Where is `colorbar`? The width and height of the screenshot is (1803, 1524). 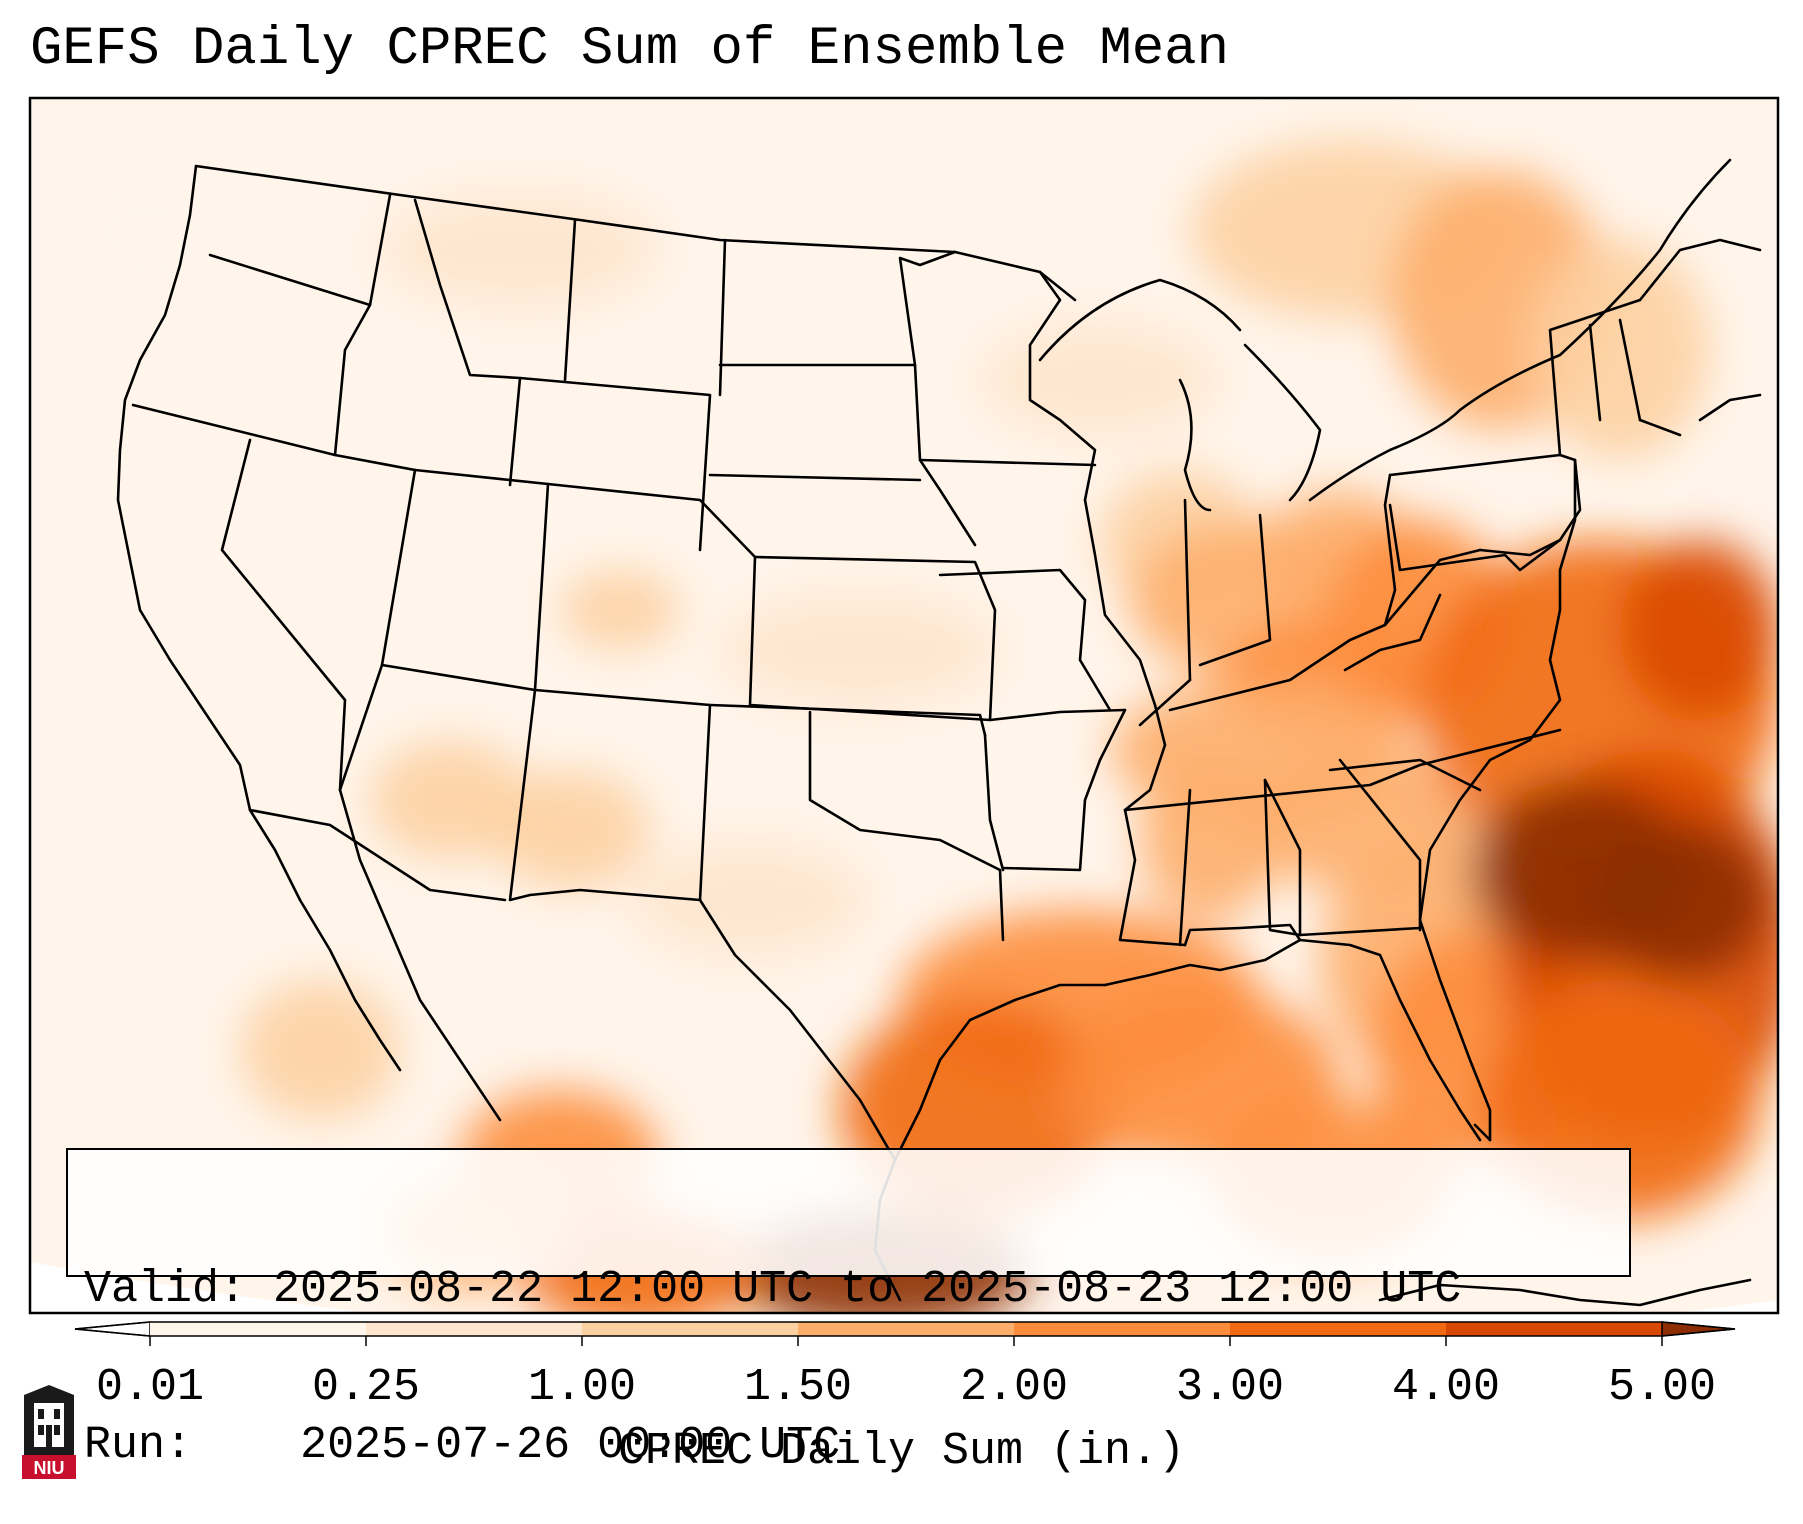
colorbar is located at coordinates (905, 1333).